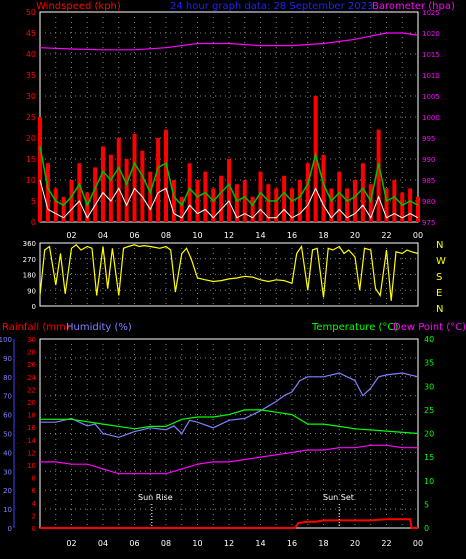 Image resolution: width=466 pixels, height=559 pixels. Describe the element at coordinates (36, 327) in the screenshot. I see `rainfall-axis-title: Rainfall (mm)` at that location.